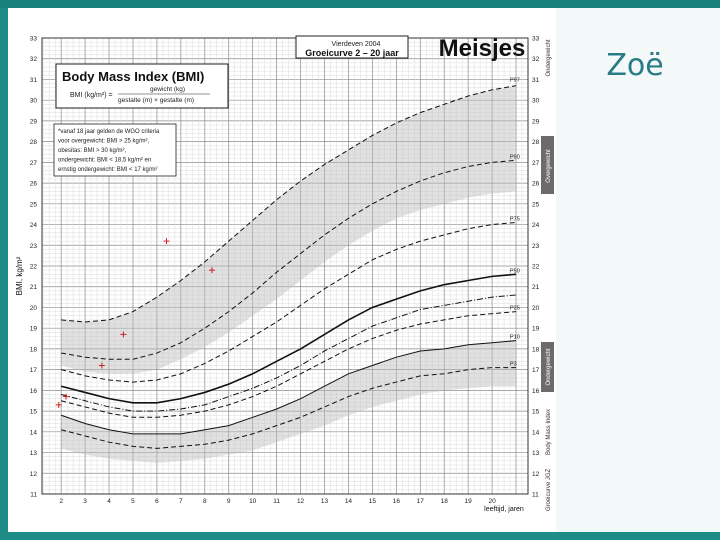  What do you see at coordinates (325, 501) in the screenshot?
I see `x-tick-label: 13` at bounding box center [325, 501].